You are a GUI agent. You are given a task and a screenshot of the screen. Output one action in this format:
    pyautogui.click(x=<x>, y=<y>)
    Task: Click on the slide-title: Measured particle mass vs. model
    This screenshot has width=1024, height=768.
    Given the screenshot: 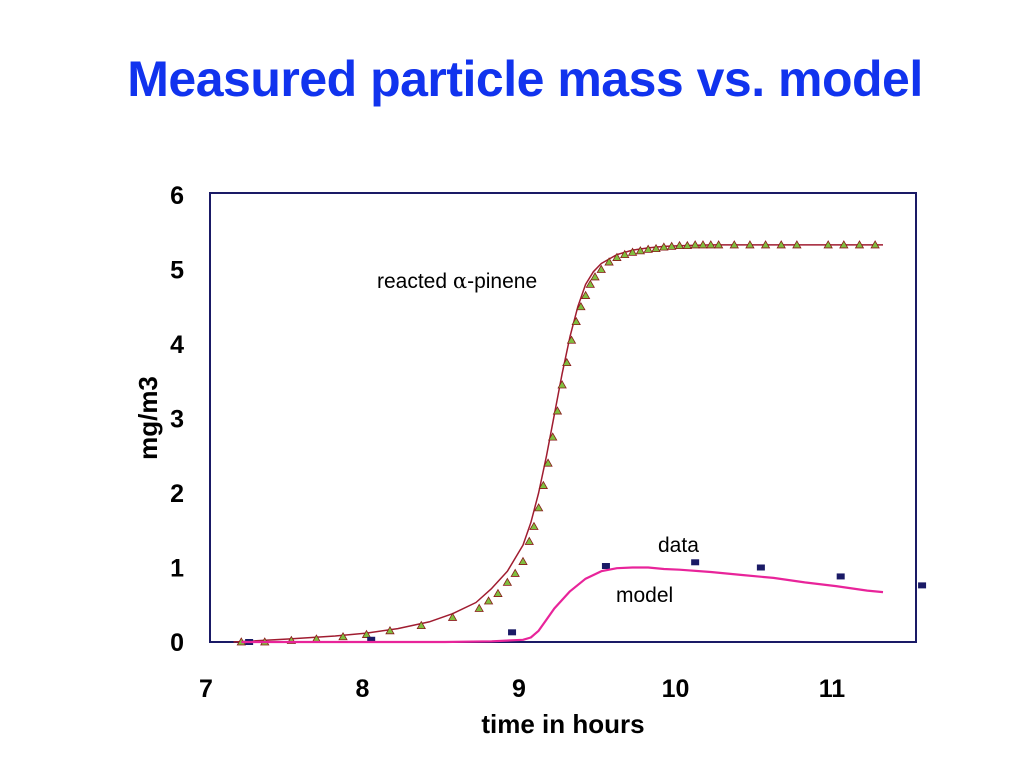 What is the action you would take?
    pyautogui.click(x=525, y=79)
    